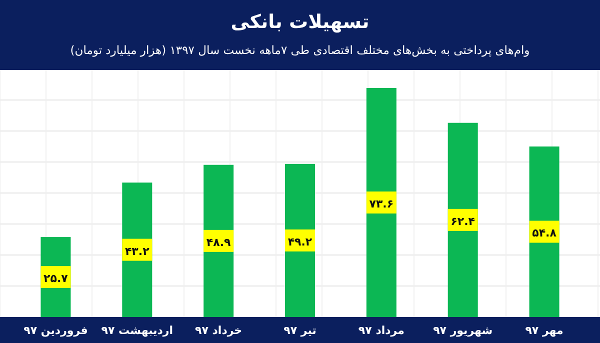  What do you see at coordinates (300, 330) in the screenshot?
I see `x-tick-label: تیر ۹۷` at bounding box center [300, 330].